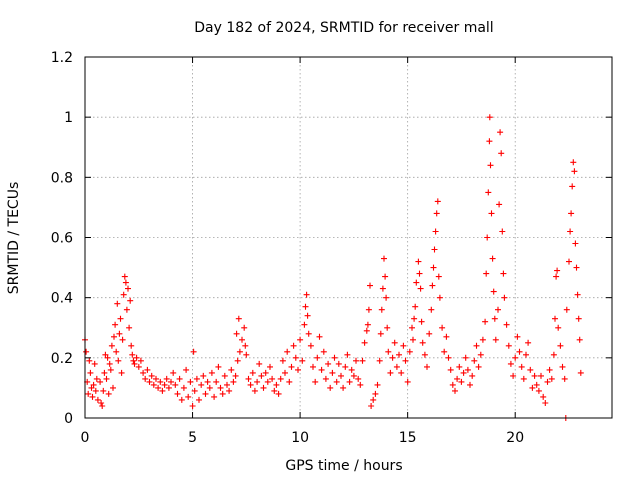  What do you see at coordinates (408, 438) in the screenshot?
I see `x-tick-label: 15` at bounding box center [408, 438].